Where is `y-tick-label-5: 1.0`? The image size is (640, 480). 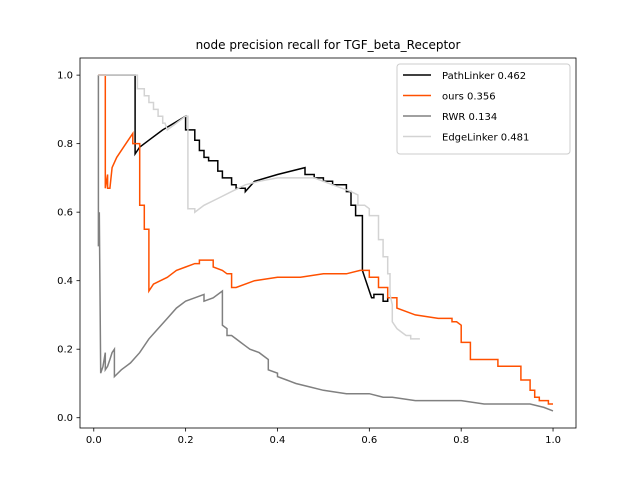 y-tick-label-5: 1.0 is located at coordinates (65, 76).